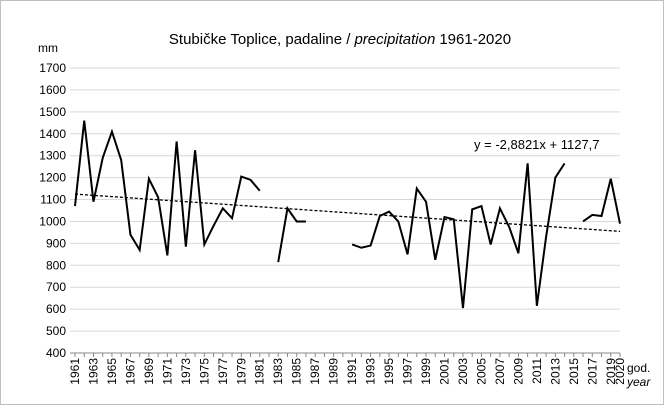 The image size is (664, 410). Describe the element at coordinates (130, 371) in the screenshot. I see `x-tick-label: 1967` at that location.